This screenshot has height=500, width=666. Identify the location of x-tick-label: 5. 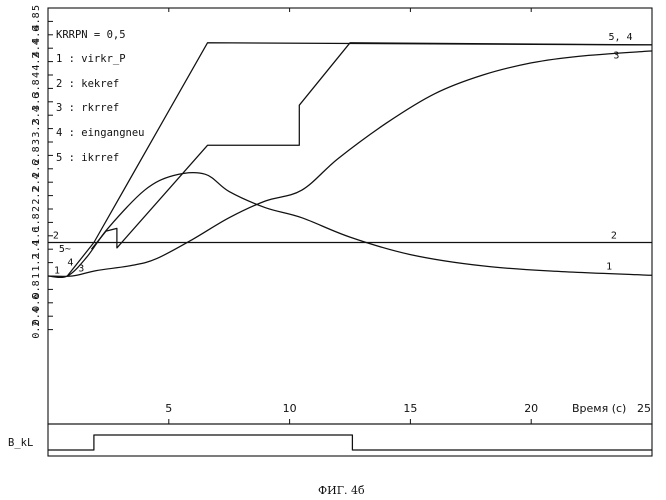
(168, 408).